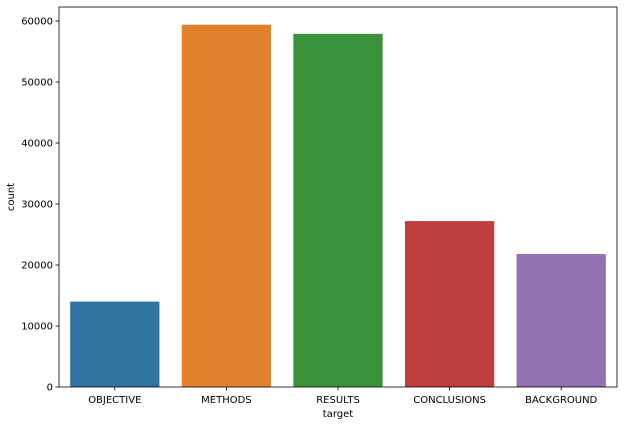 The width and height of the screenshot is (624, 425). What do you see at coordinates (37, 22) in the screenshot?
I see `y-tick-label: 60000` at bounding box center [37, 22].